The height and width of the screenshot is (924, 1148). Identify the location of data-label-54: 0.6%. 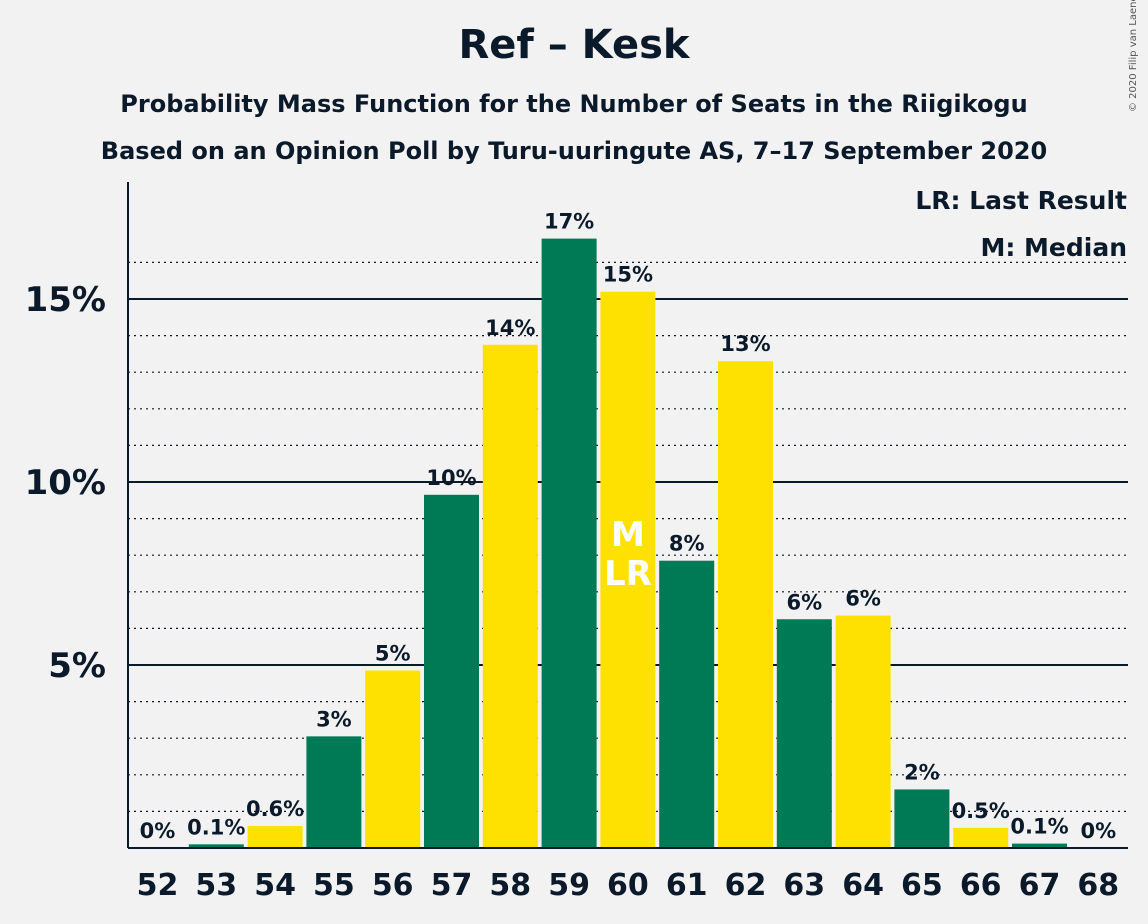
(275, 809).